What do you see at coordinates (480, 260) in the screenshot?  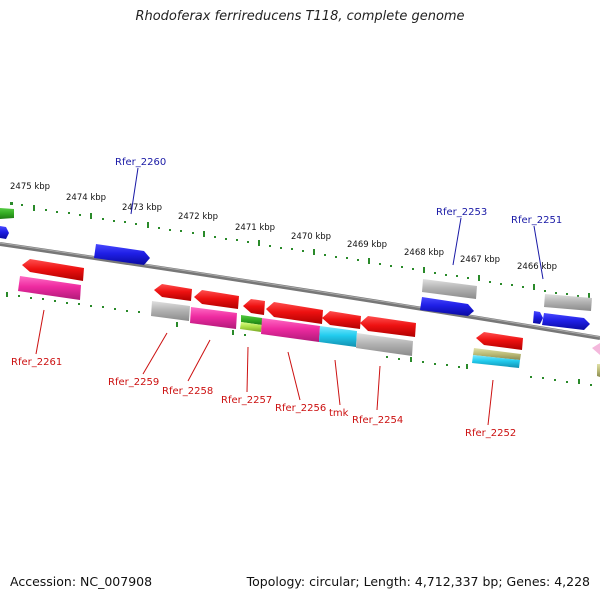 I see `scale-label-2467: 2467 kbp` at bounding box center [480, 260].